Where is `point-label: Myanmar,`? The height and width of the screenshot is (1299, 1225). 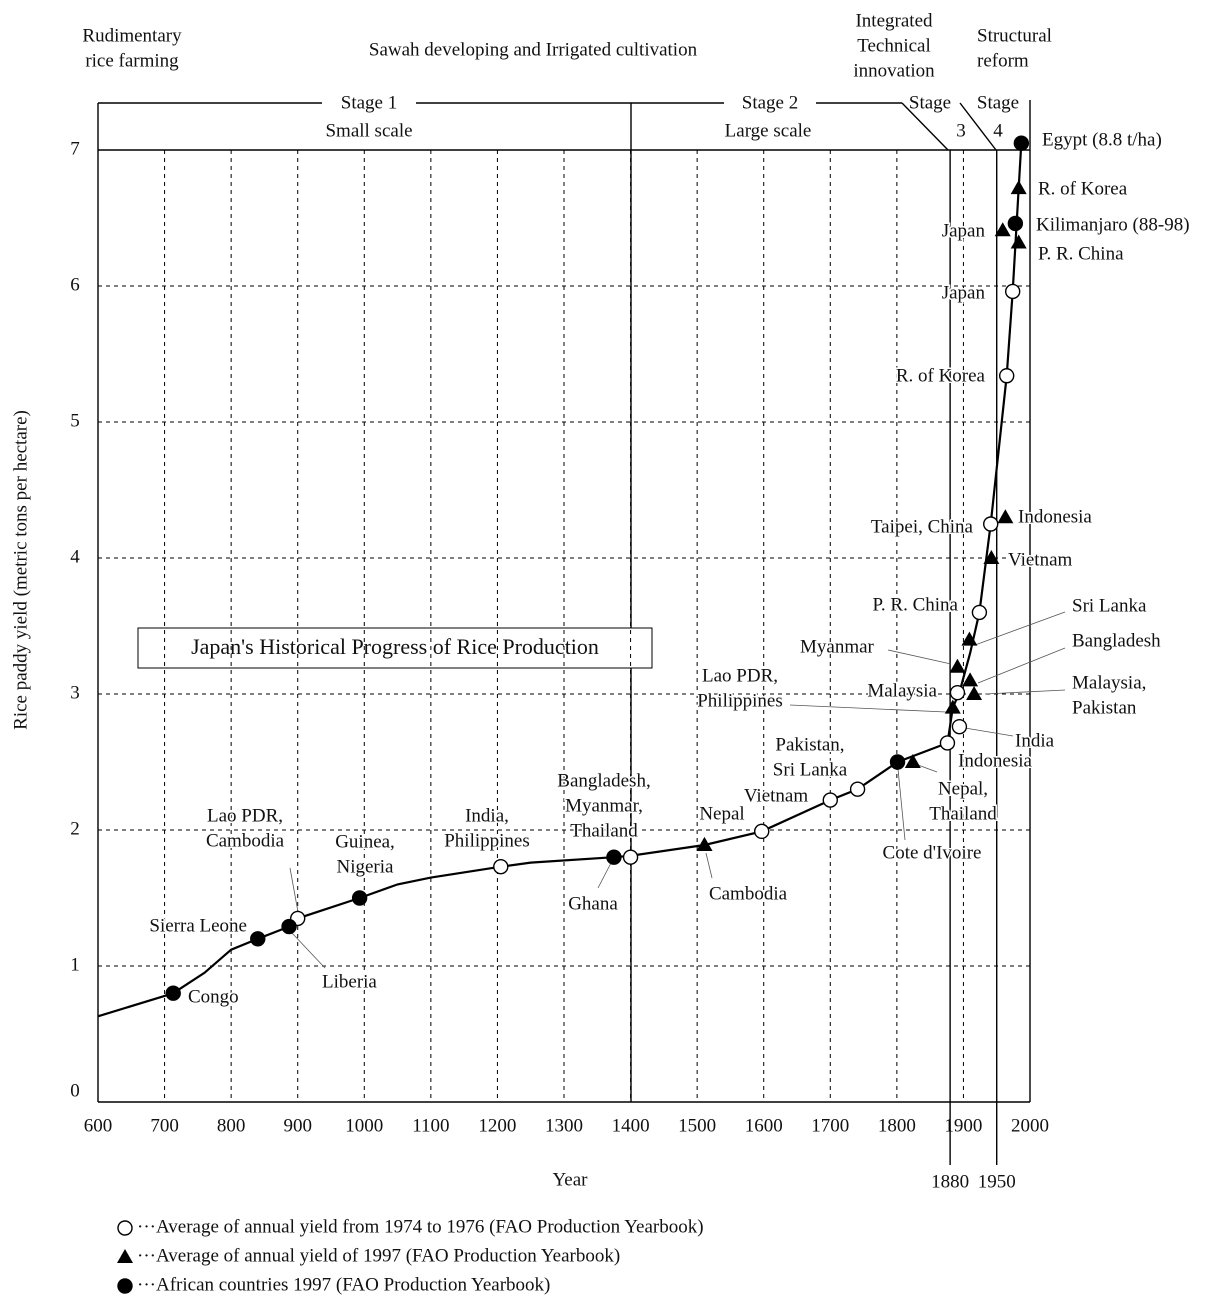
point-label: Myanmar, is located at coordinates (604, 805).